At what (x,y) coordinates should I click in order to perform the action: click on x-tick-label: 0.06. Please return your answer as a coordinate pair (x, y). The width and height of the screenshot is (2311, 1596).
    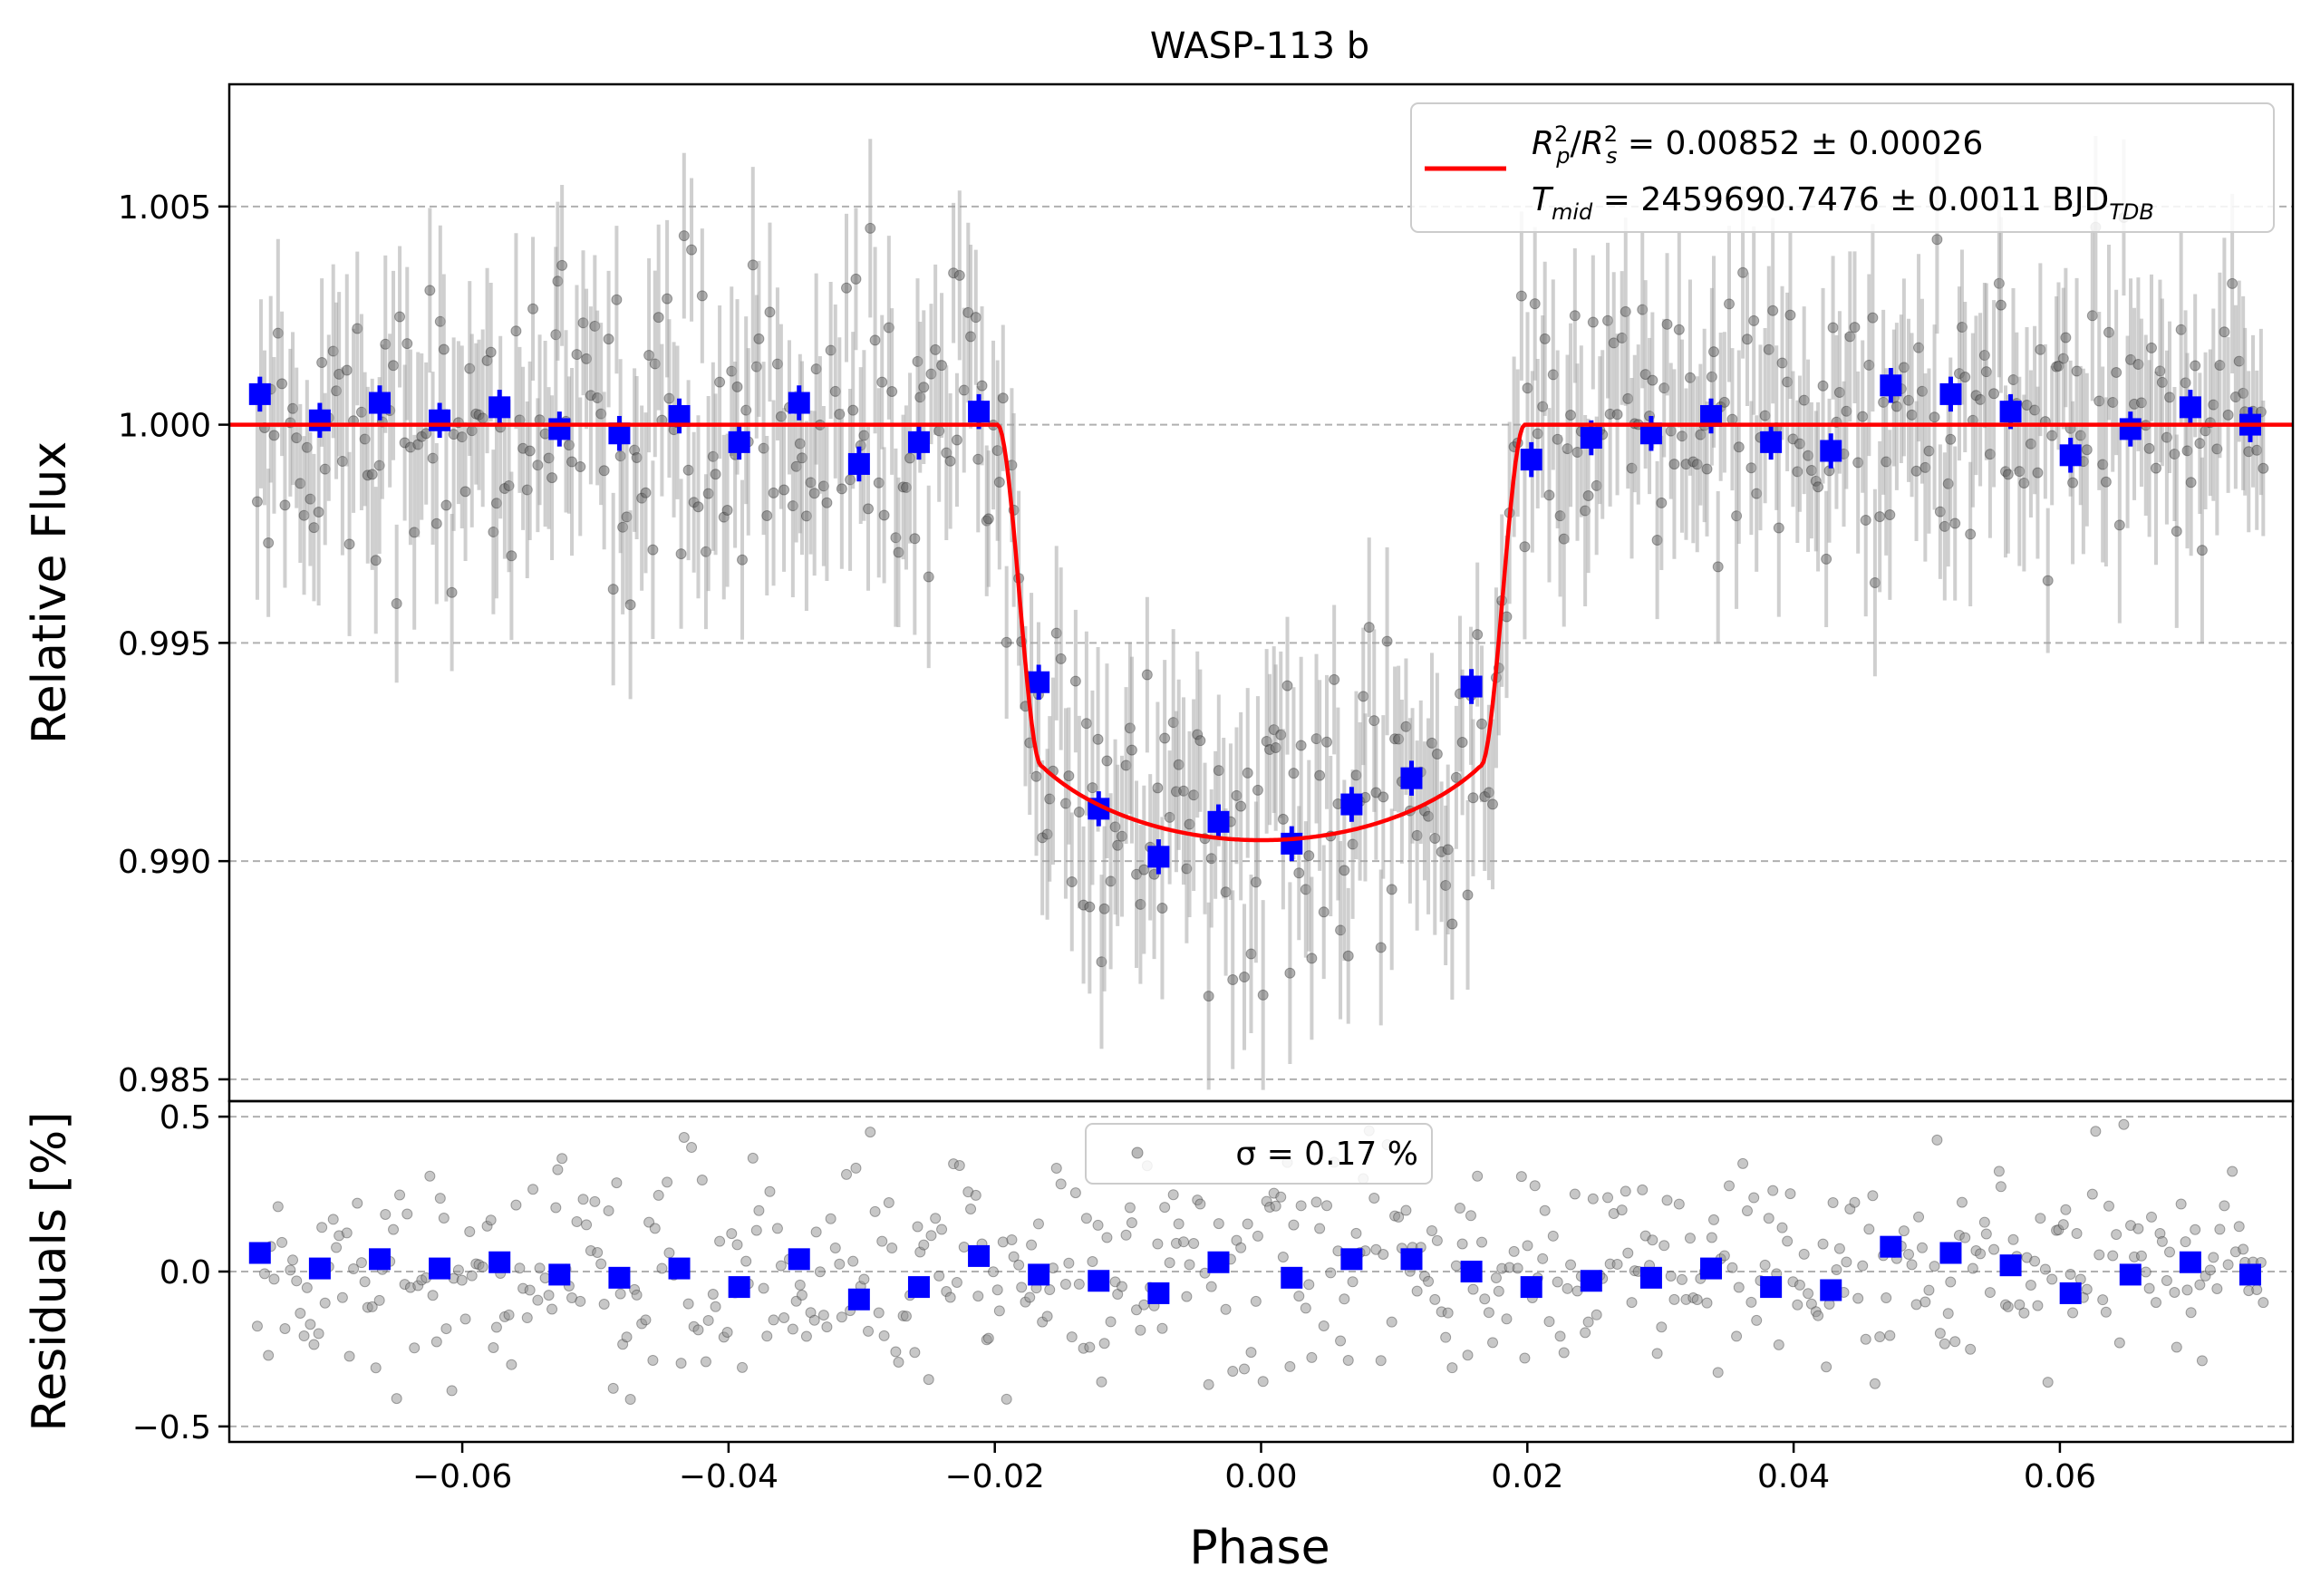
    Looking at the image, I should click on (2060, 1476).